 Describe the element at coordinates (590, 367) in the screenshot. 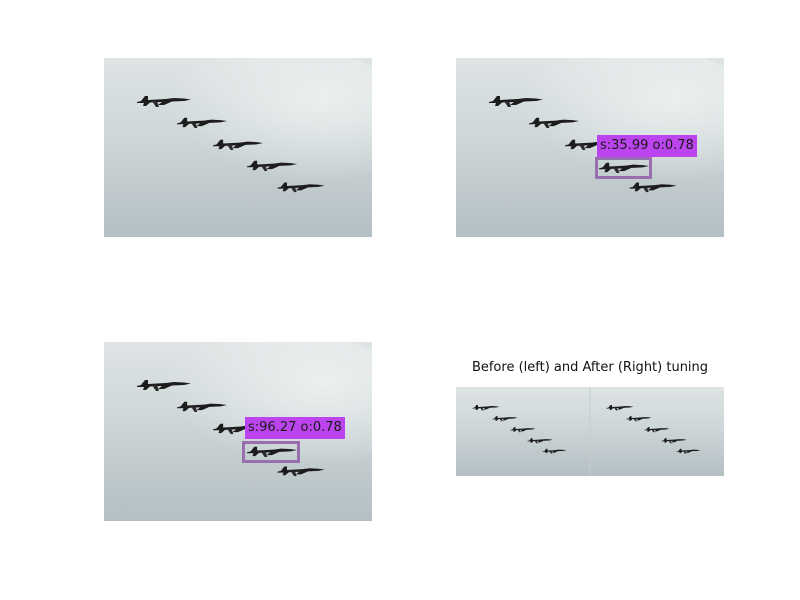

I see `comparison-caption: Before (left) and After (Right) tuning` at that location.